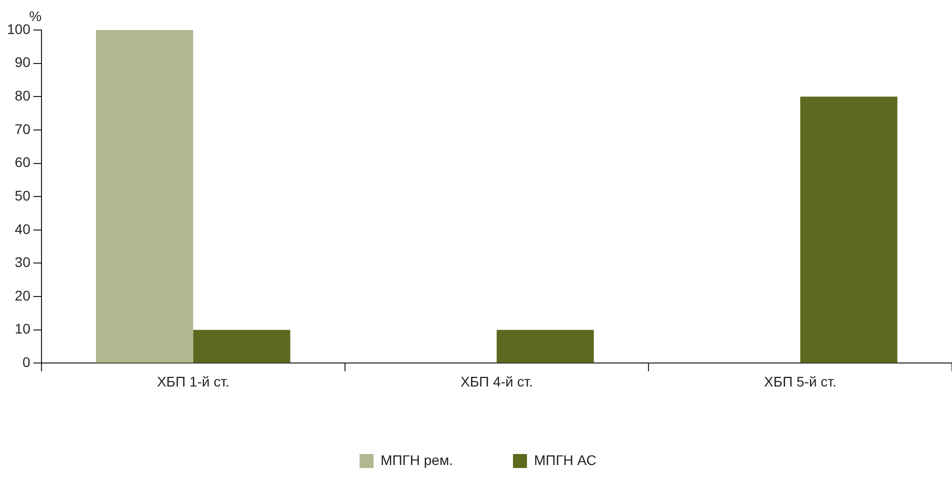 This screenshot has height=484, width=952. Describe the element at coordinates (22, 162) in the screenshot. I see `y-tick-label: 60` at that location.